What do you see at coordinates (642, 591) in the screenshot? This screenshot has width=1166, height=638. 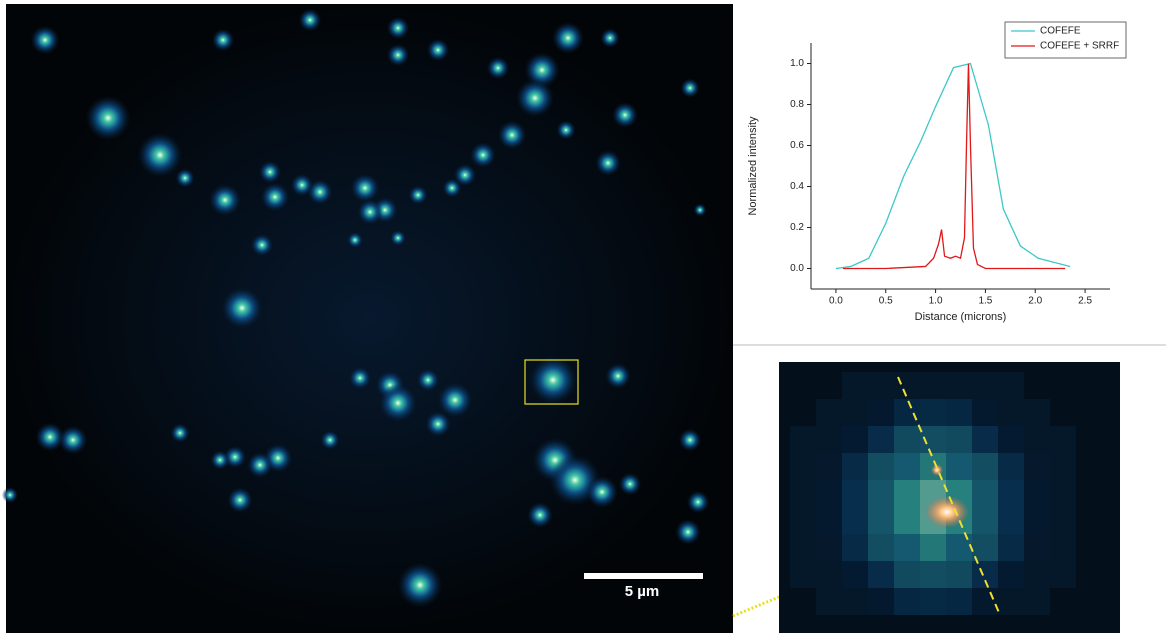 I see `scale-label: 5 µm` at bounding box center [642, 591].